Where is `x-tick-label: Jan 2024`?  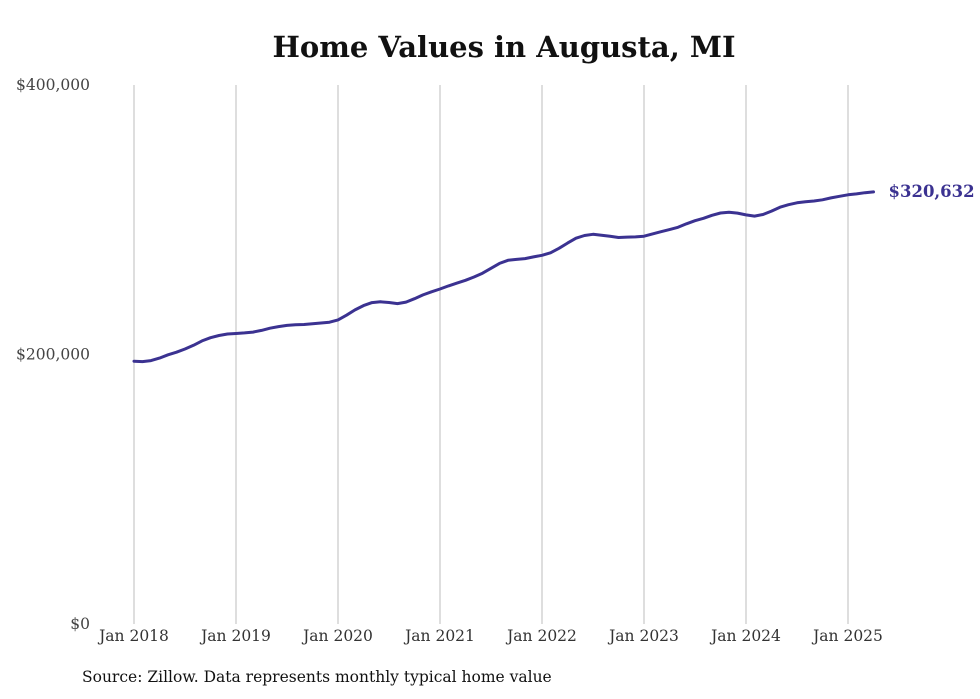
x-tick-label: Jan 2024 is located at coordinates (745, 636).